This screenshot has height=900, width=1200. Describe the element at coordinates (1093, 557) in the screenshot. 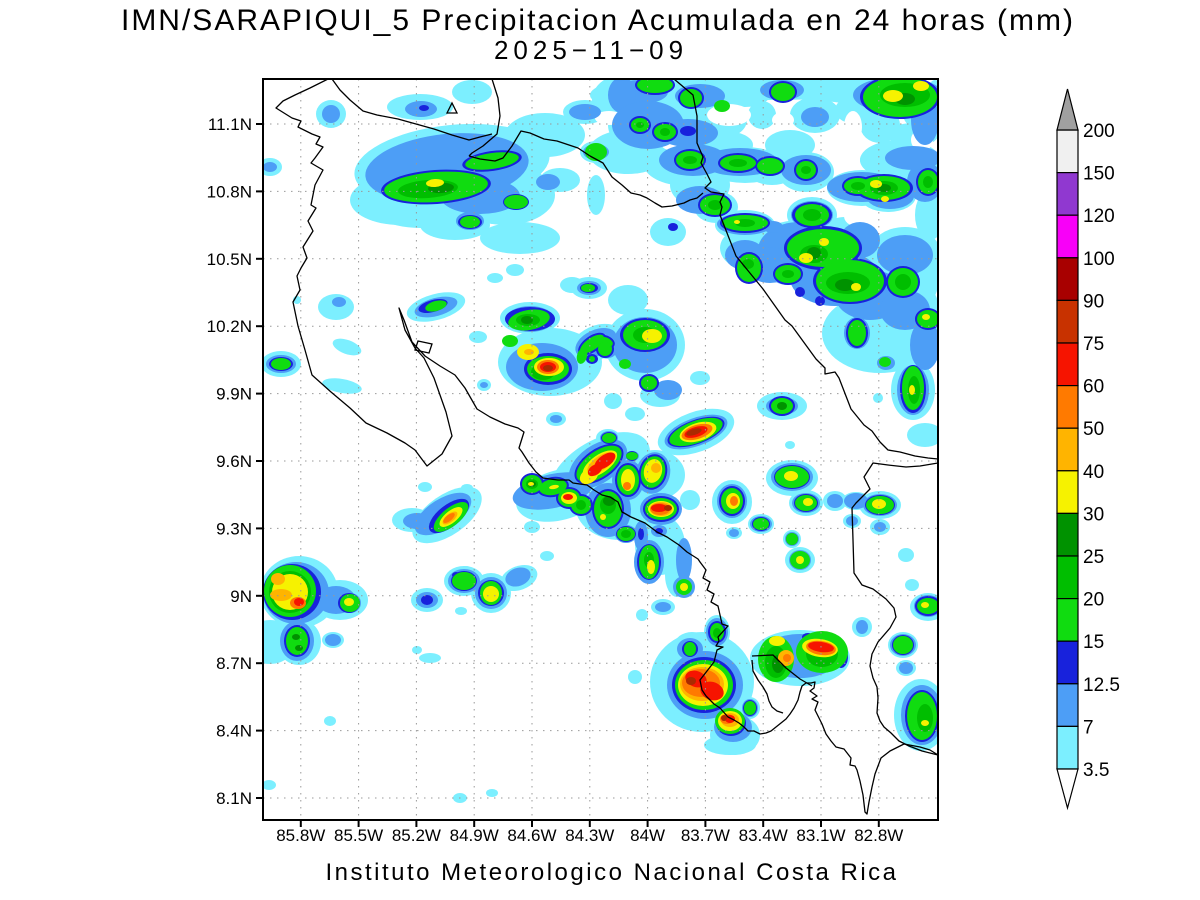

I see `svg-text: 25` at that location.